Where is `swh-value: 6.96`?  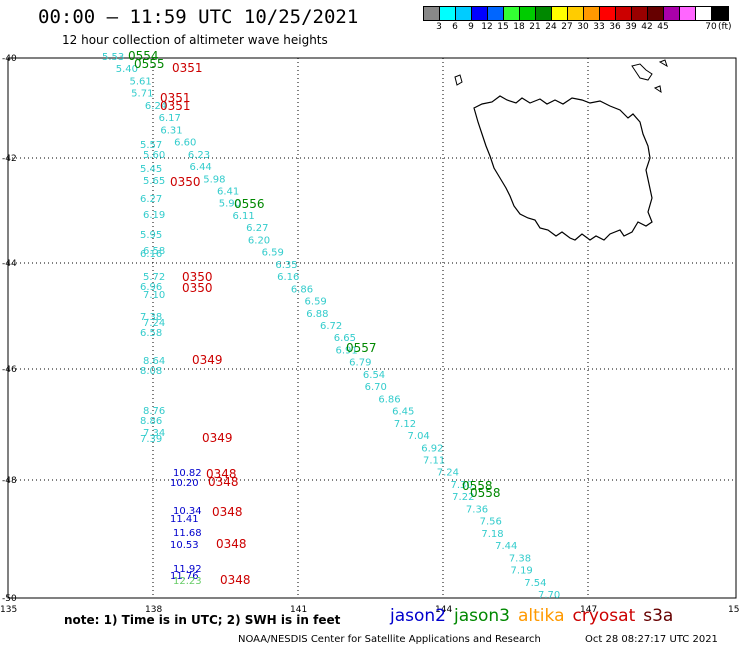
swh-value: 6.96 is located at coordinates (151, 287).